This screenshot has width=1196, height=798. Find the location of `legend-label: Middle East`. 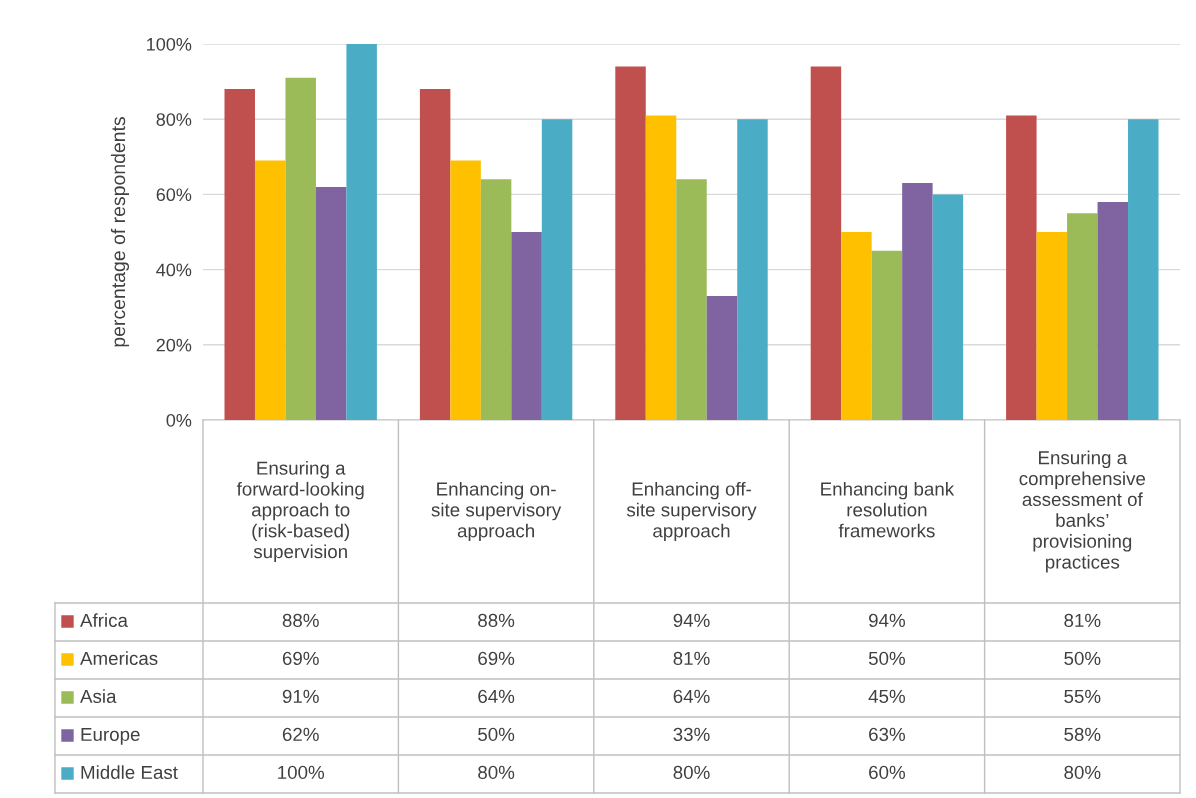

legend-label: Middle East is located at coordinates (129, 772).